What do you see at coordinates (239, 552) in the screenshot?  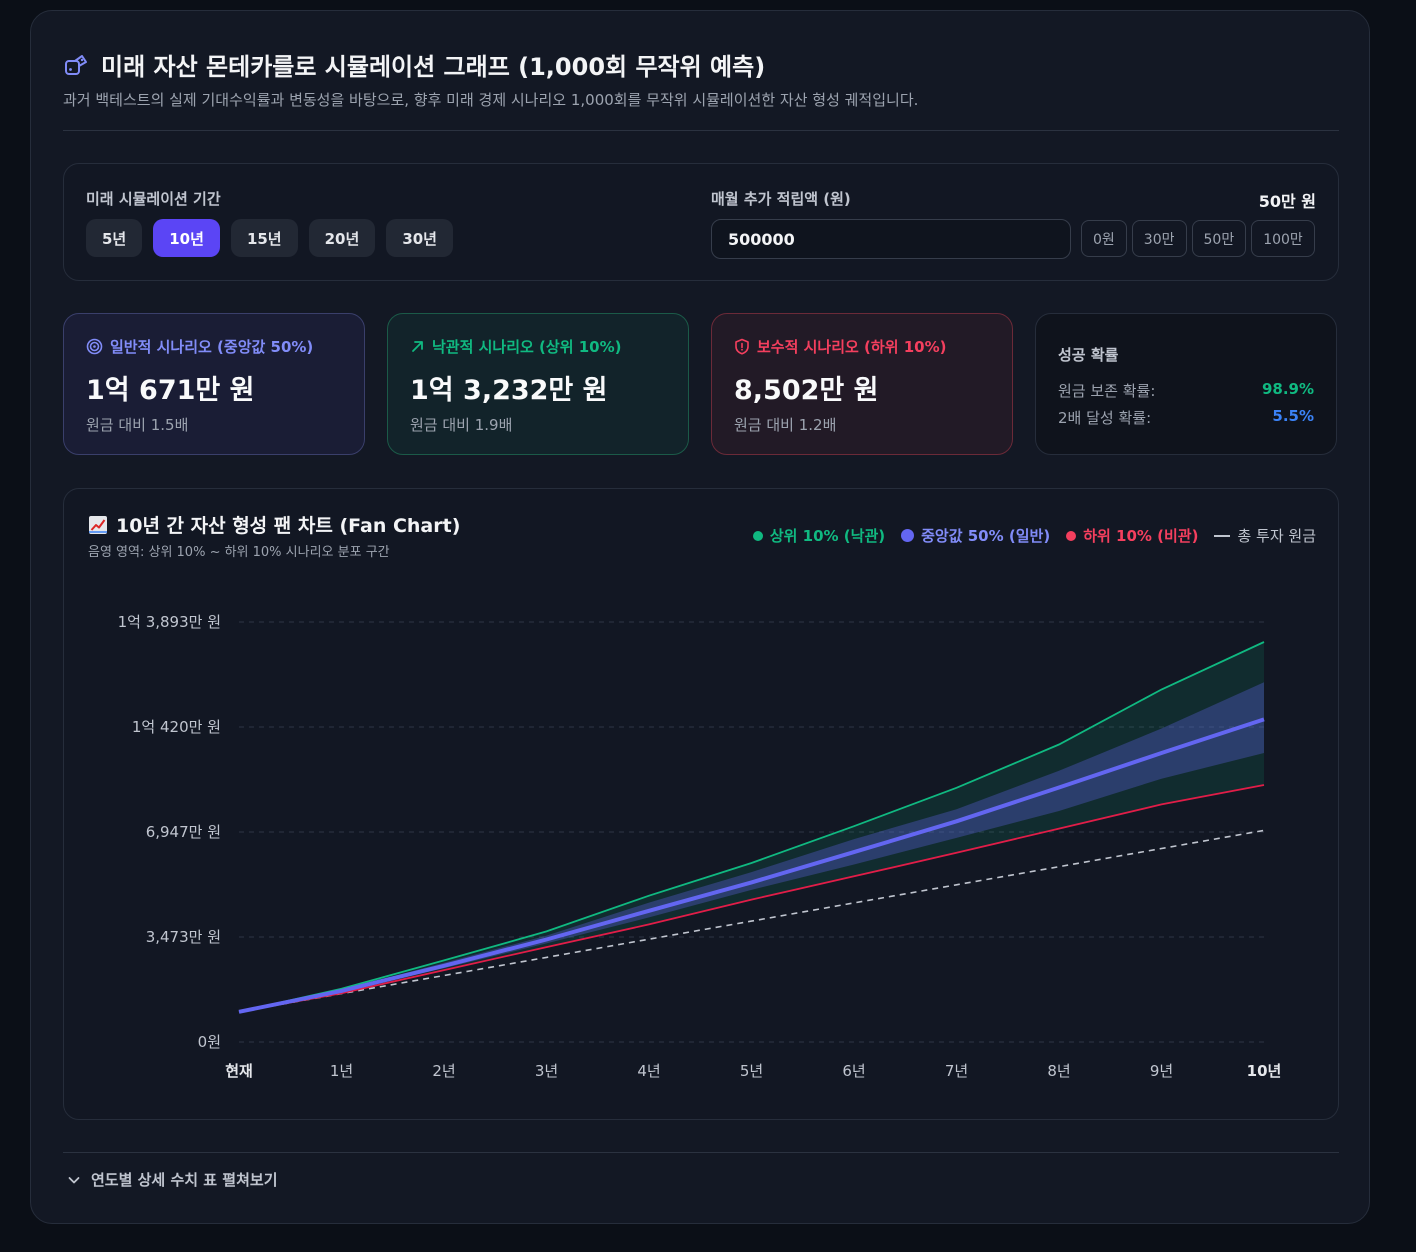 I see `chart-subtitle: 음영 영역: 상위 10% ~ 하위 10% 시나리오 분포 구간` at bounding box center [239, 552].